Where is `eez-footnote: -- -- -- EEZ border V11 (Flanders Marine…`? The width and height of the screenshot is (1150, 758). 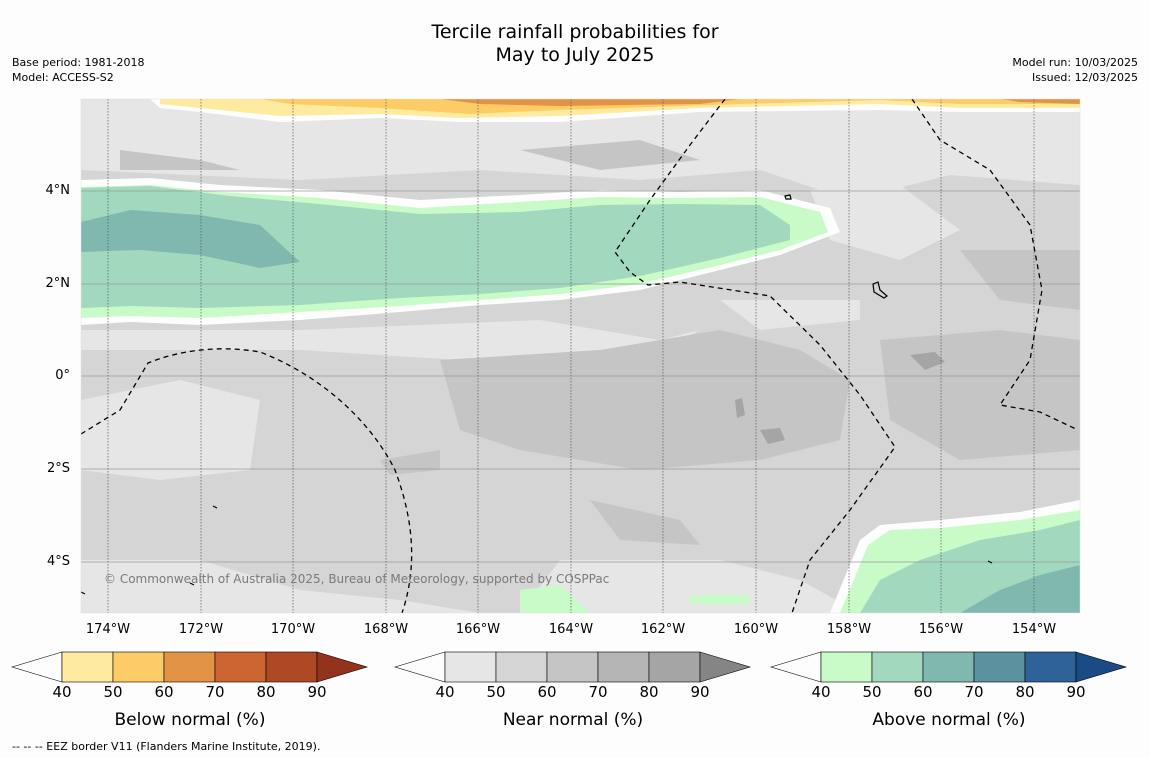 eez-footnote: -- -- -- EEZ border V11 (Flanders Marine… is located at coordinates (166, 746).